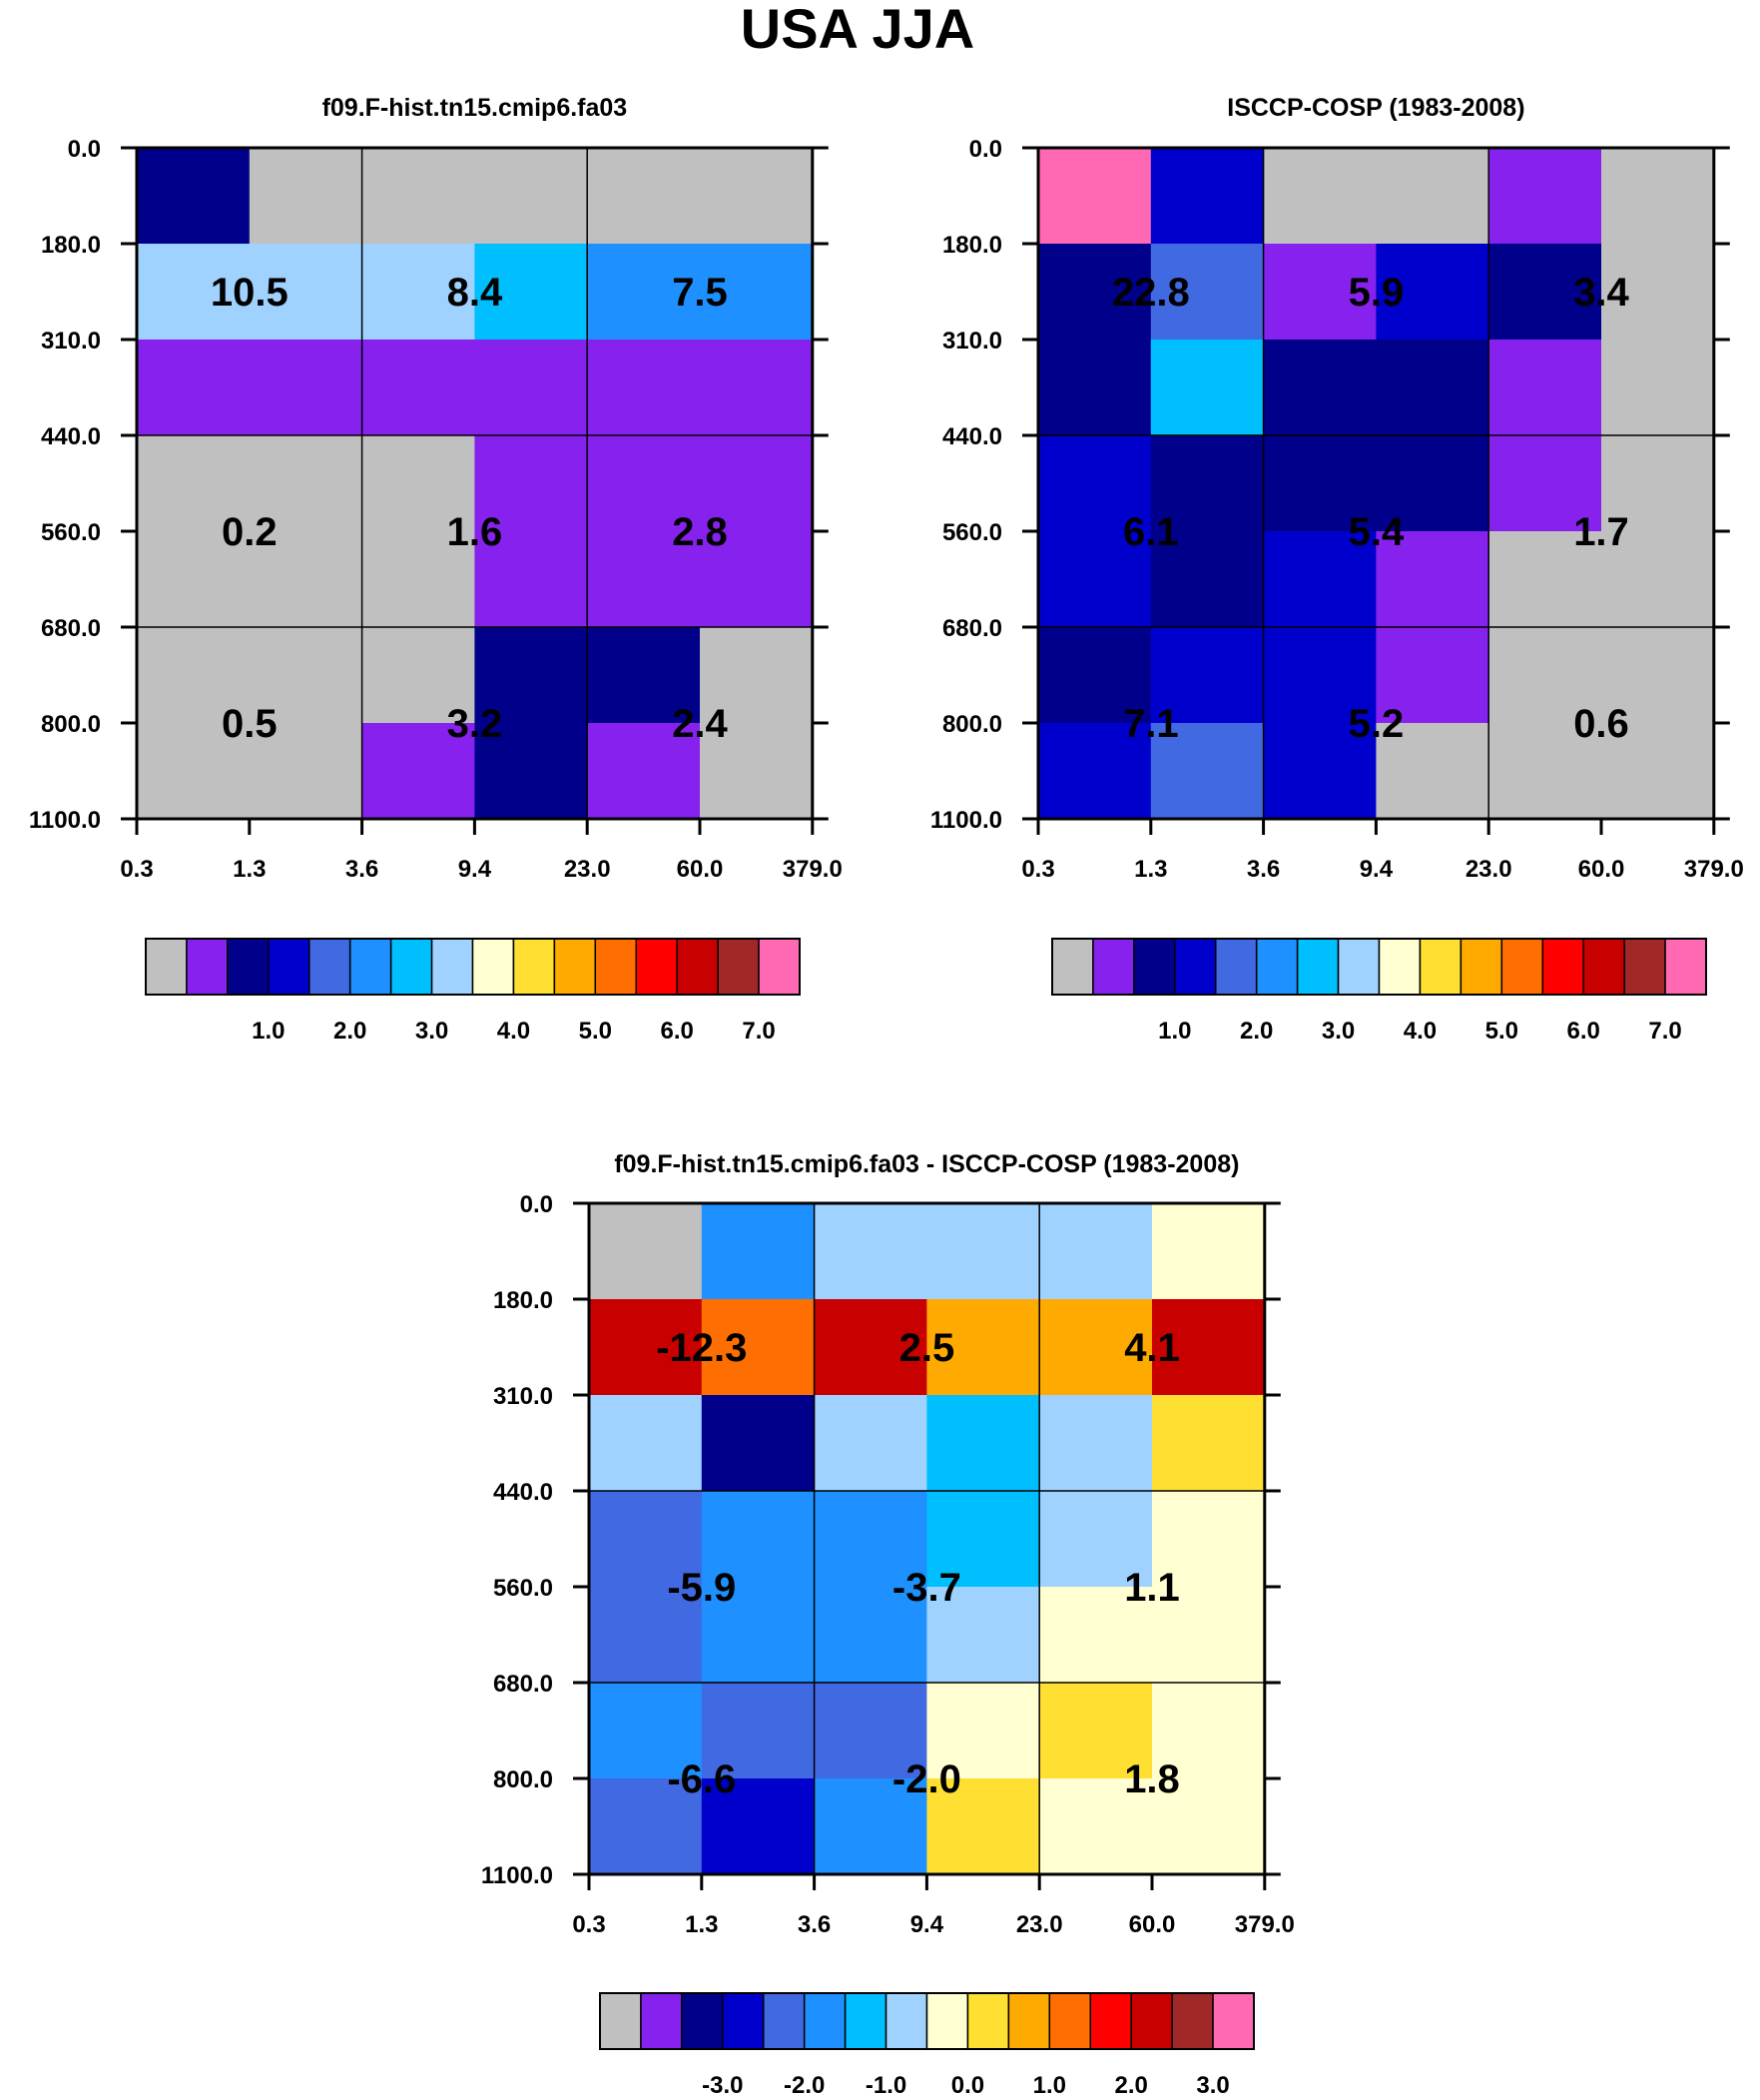 The image size is (1760, 2100). I want to click on diff-xtick-label: 0.3, so click(588, 1924).